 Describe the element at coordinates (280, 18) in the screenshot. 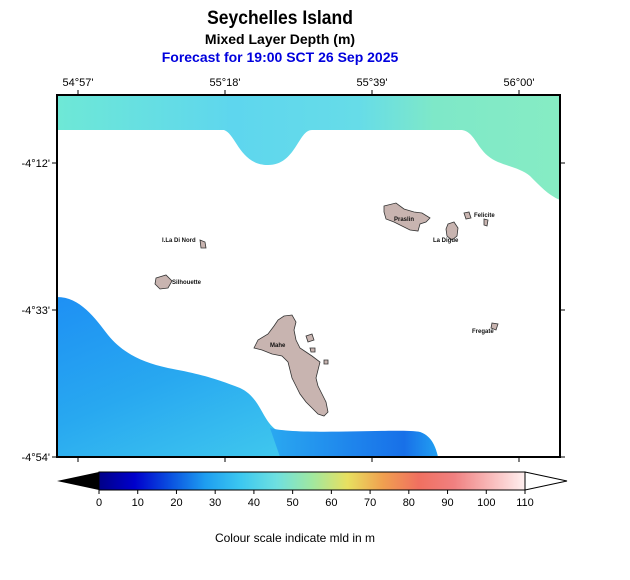

I see `map-title: Seychelles Island` at that location.